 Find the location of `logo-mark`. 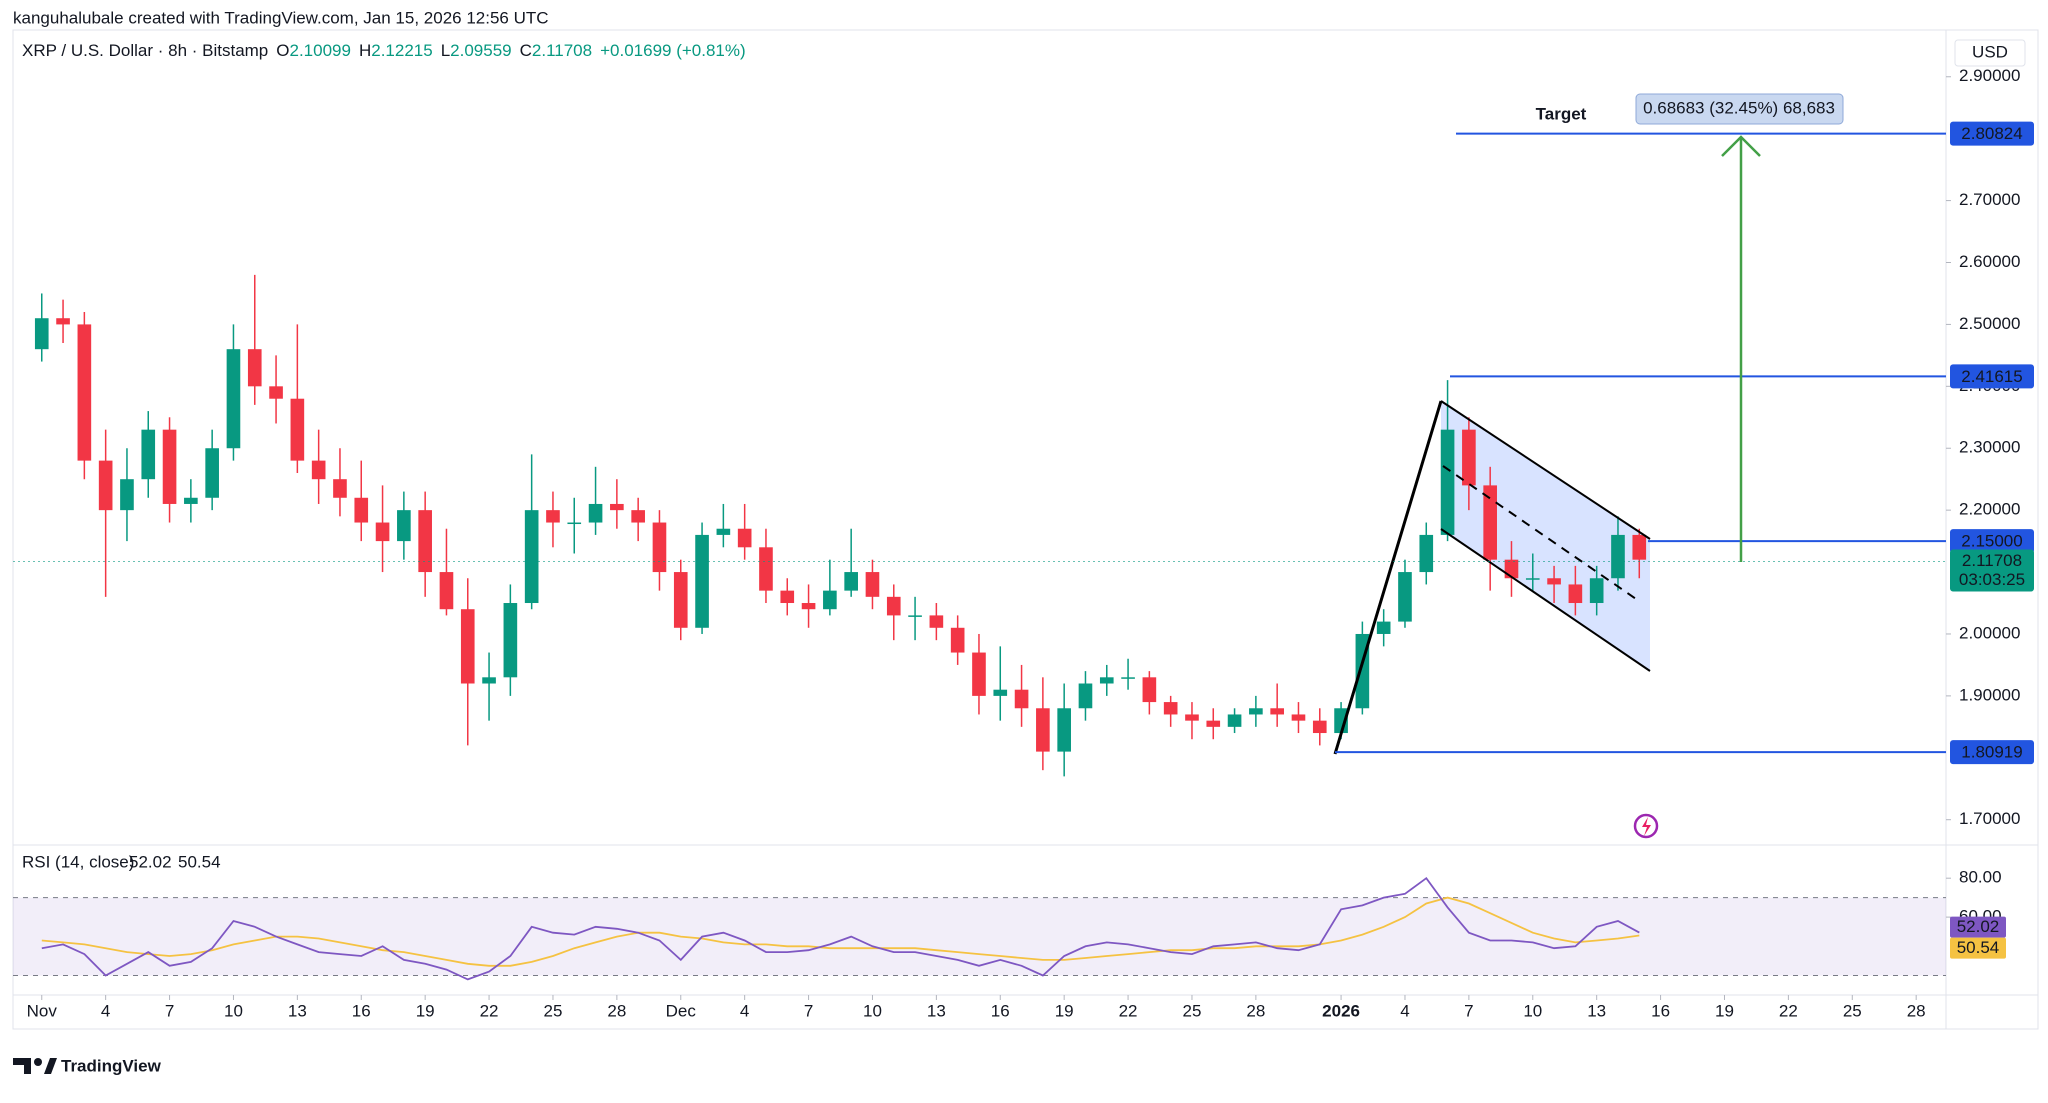

logo-mark is located at coordinates (38, 1062).